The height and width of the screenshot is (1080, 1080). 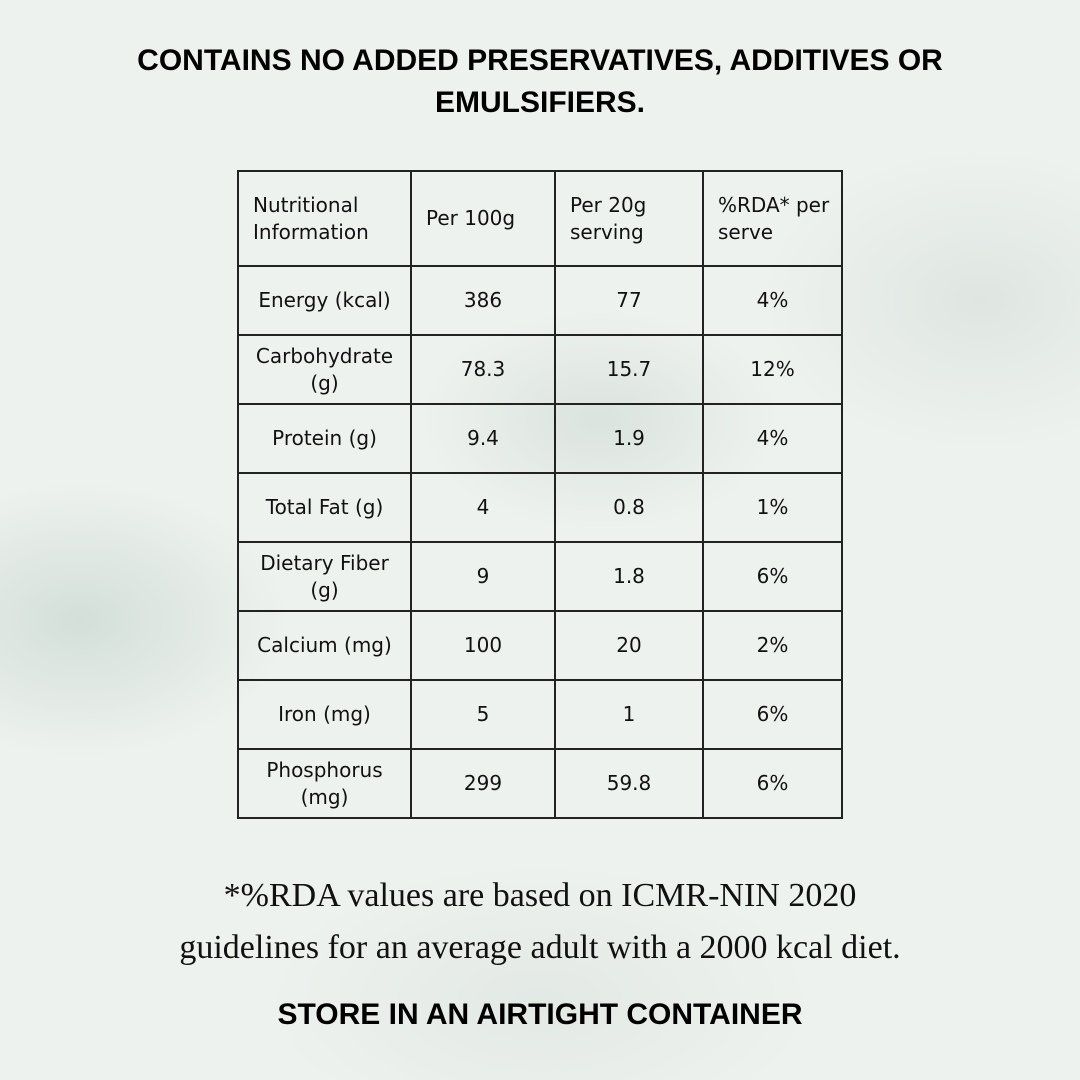 I want to click on column-header: Per 100g, so click(x=483, y=218).